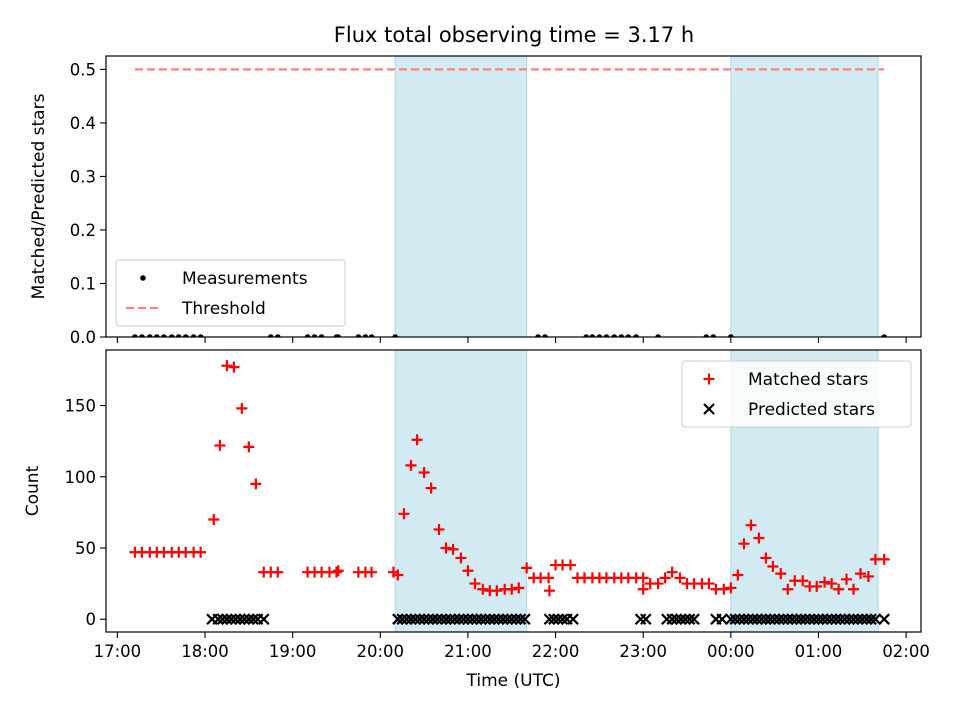  What do you see at coordinates (245, 279) in the screenshot?
I see `legend-label: Measurements` at bounding box center [245, 279].